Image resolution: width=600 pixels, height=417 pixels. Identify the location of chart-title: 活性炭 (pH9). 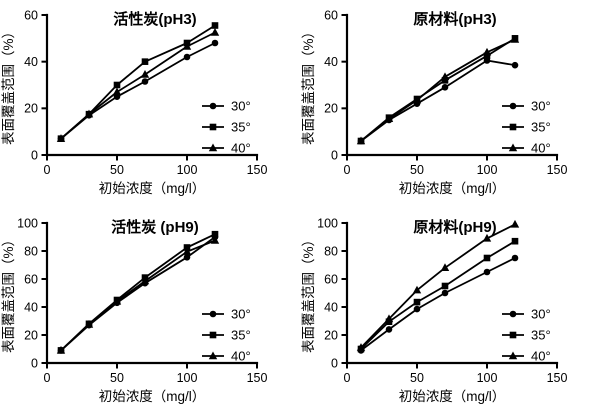
(155, 227).